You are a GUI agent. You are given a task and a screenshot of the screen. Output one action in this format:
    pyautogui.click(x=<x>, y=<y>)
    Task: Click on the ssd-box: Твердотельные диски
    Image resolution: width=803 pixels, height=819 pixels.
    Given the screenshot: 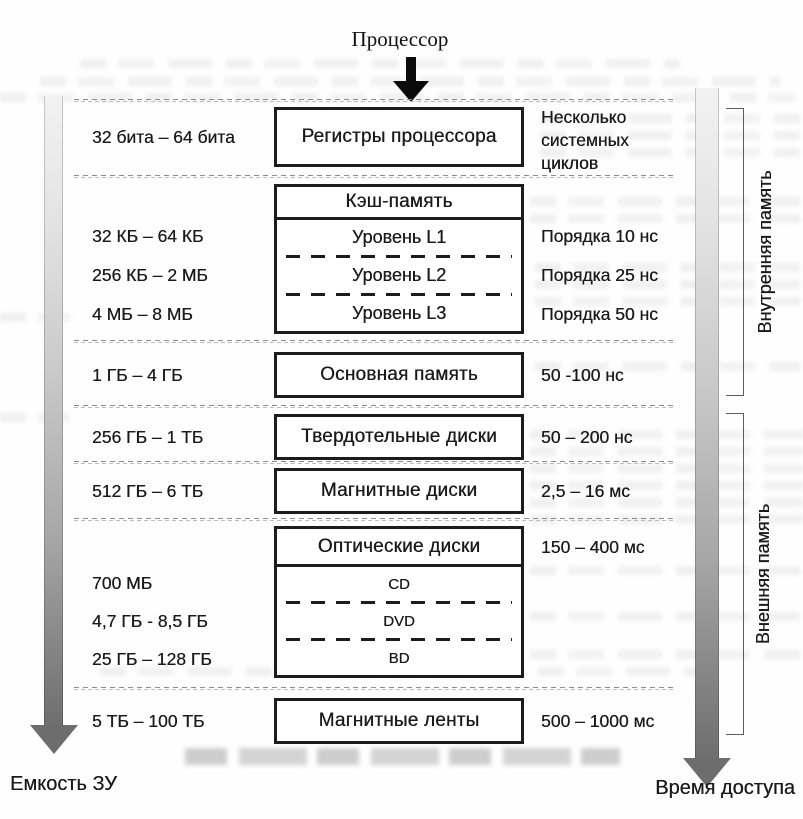 What is the action you would take?
    pyautogui.click(x=399, y=437)
    